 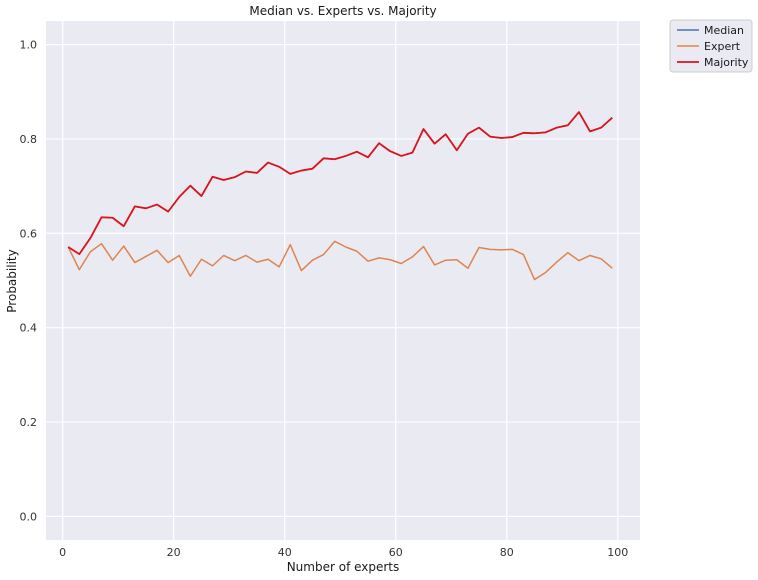 I want to click on legend-label-majority: Majority, so click(x=726, y=62).